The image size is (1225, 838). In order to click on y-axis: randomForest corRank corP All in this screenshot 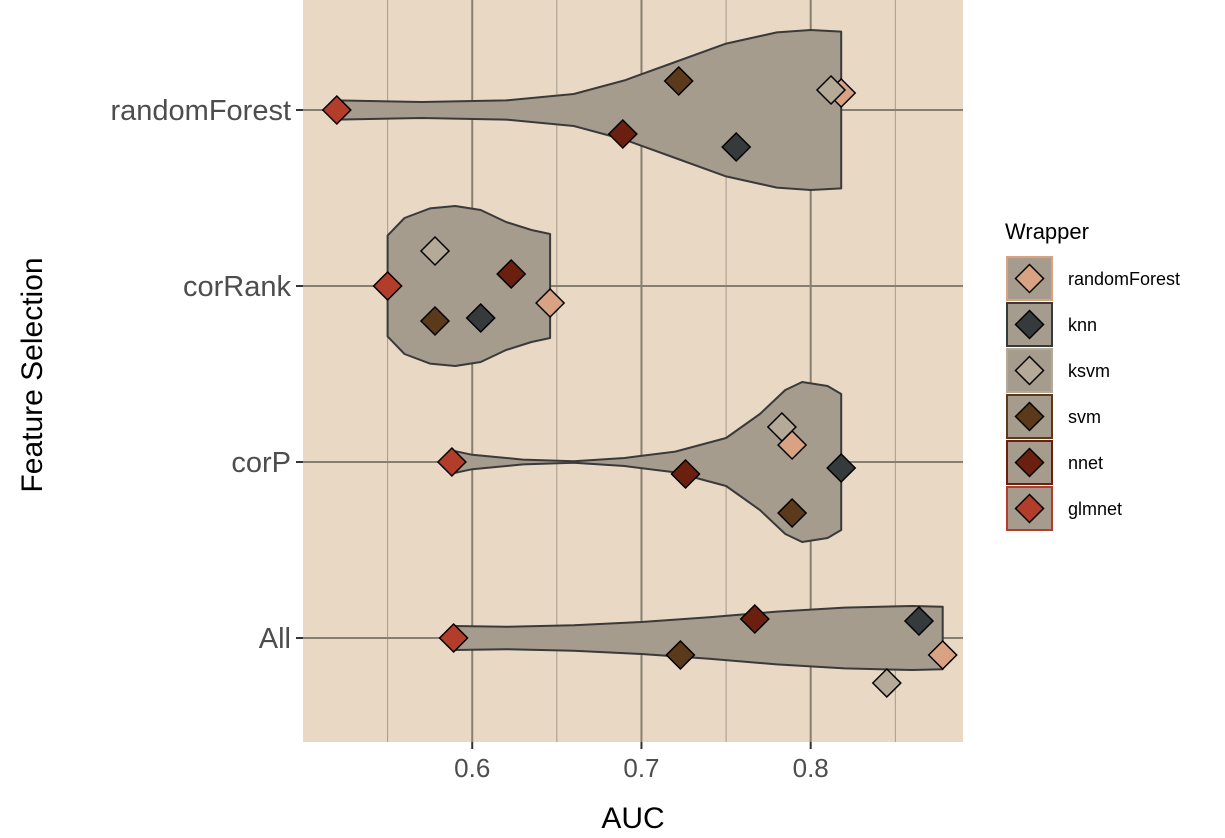, I will do `click(206, 375)`.